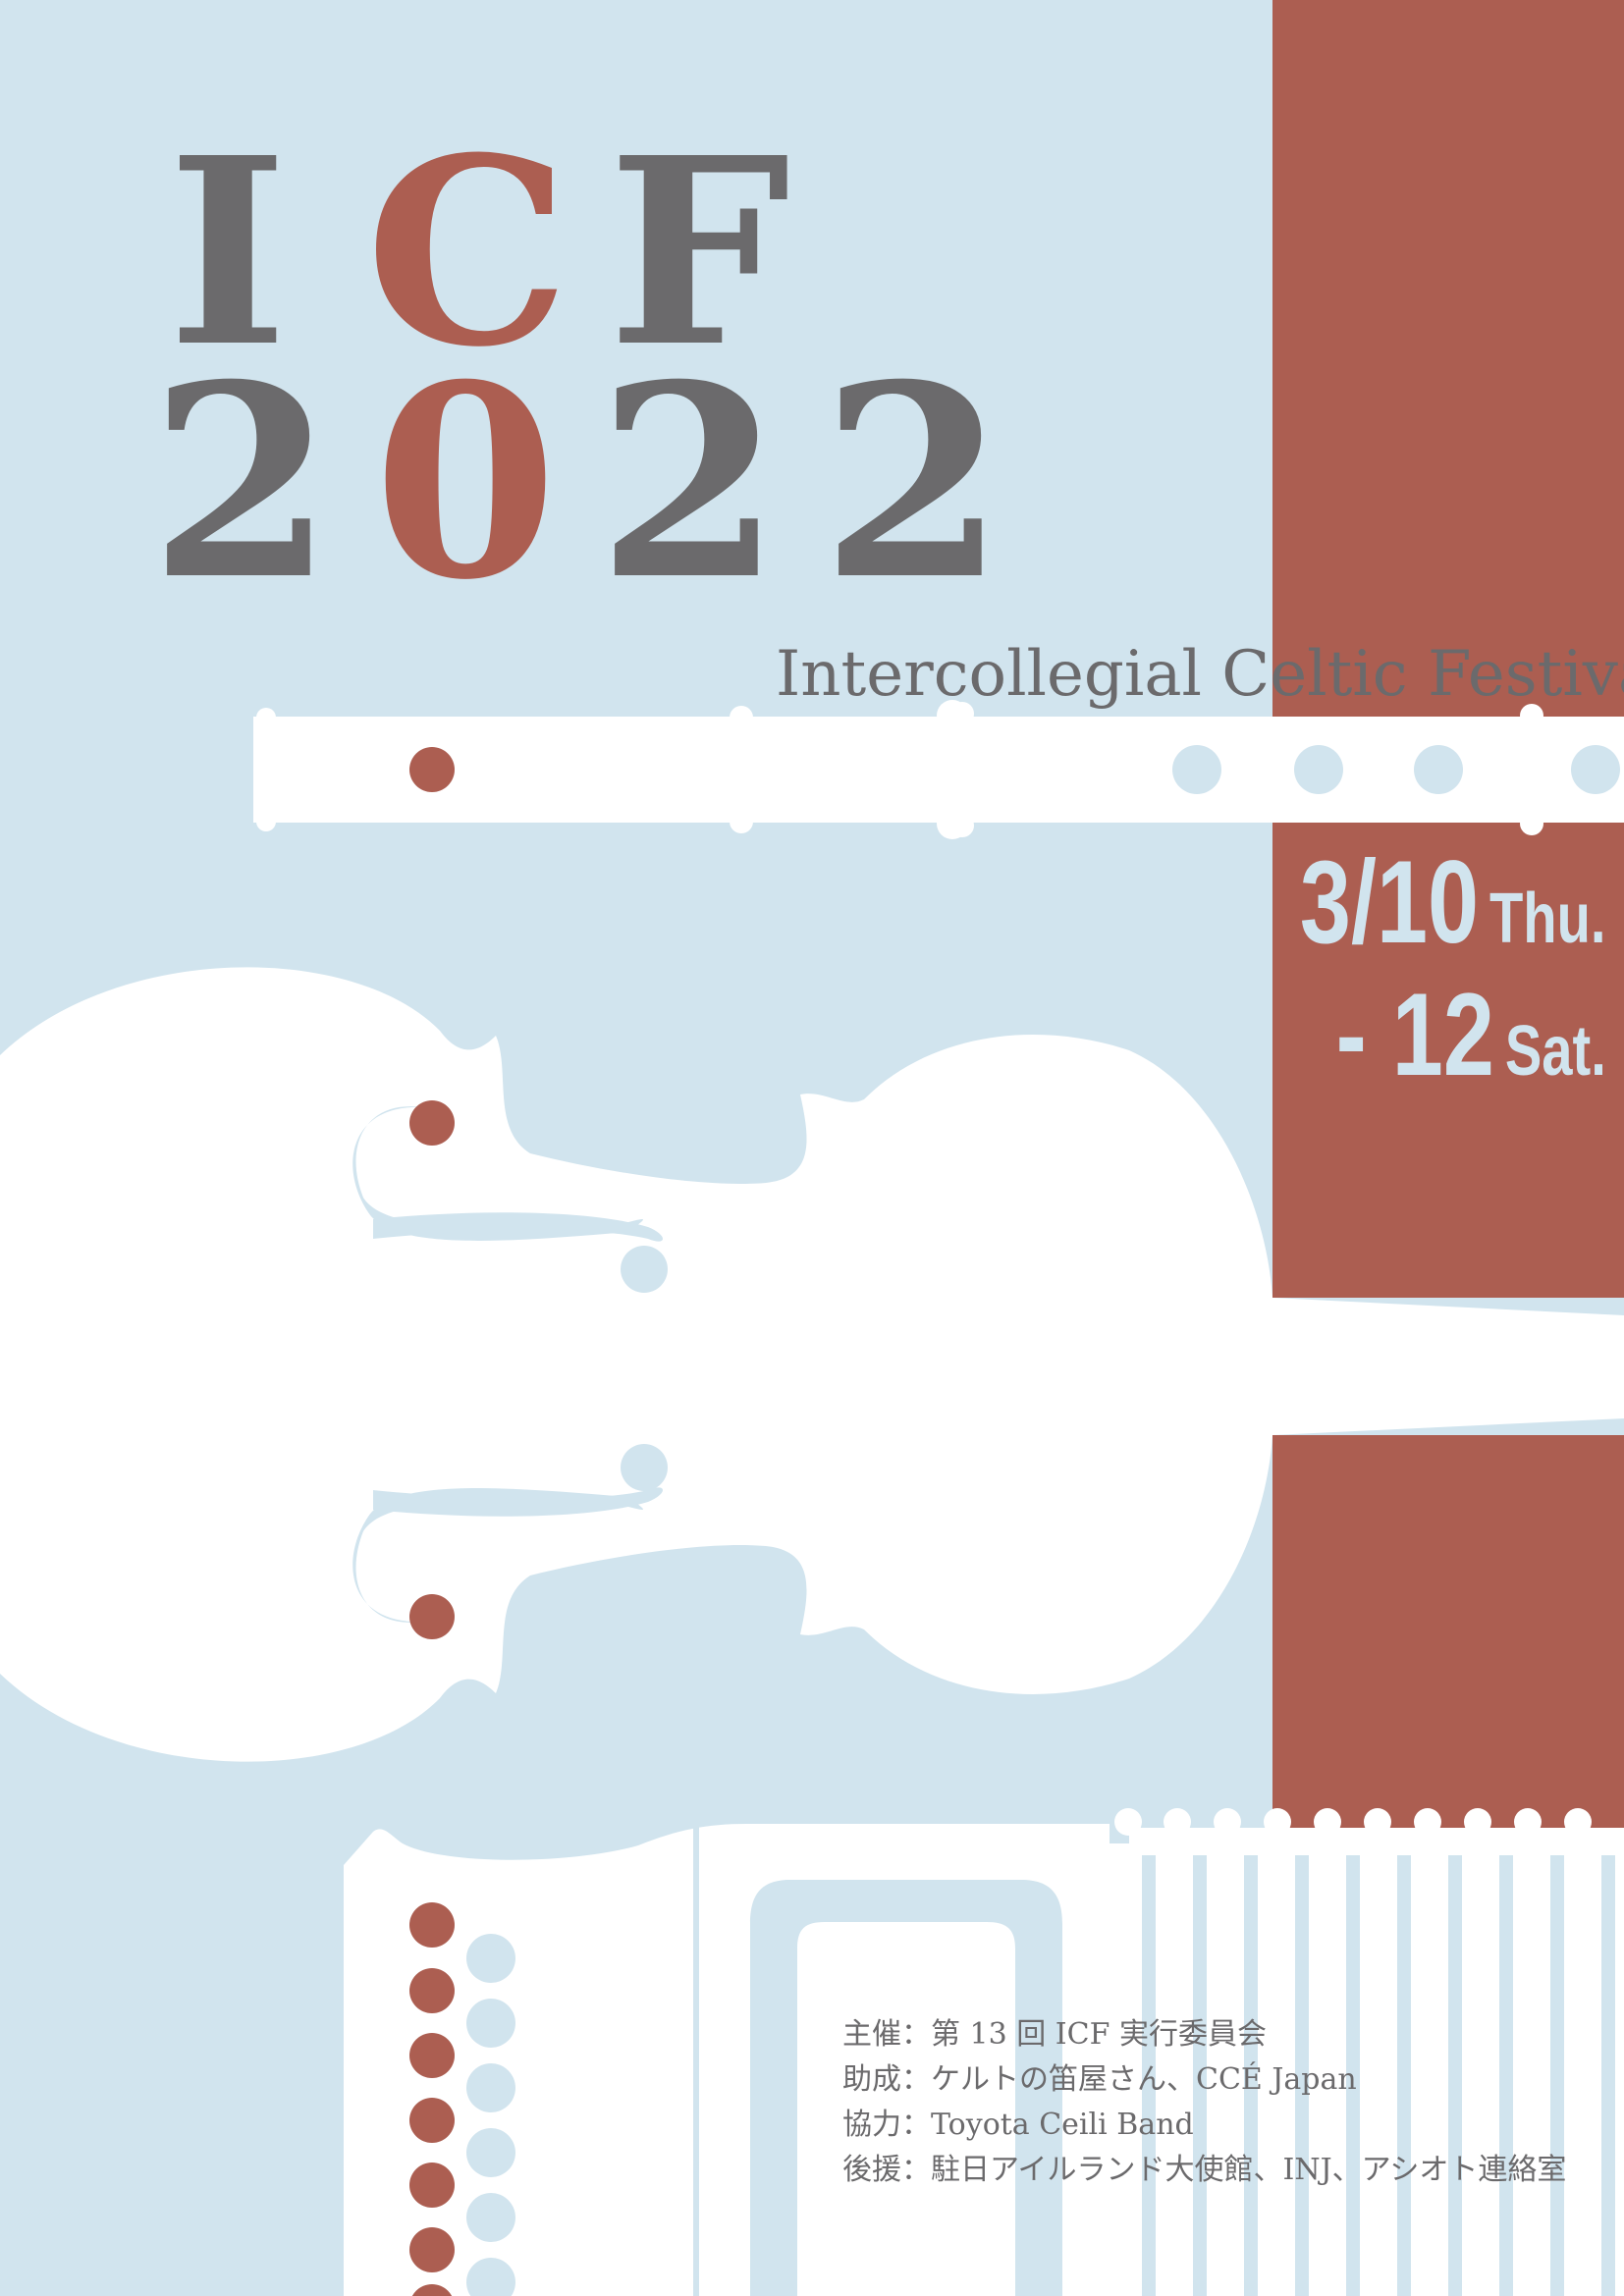 The width and height of the screenshot is (1624, 2296). What do you see at coordinates (1200, 674) in the screenshot?
I see `festival-subtitle: Intercollegial Celtic Festival` at bounding box center [1200, 674].